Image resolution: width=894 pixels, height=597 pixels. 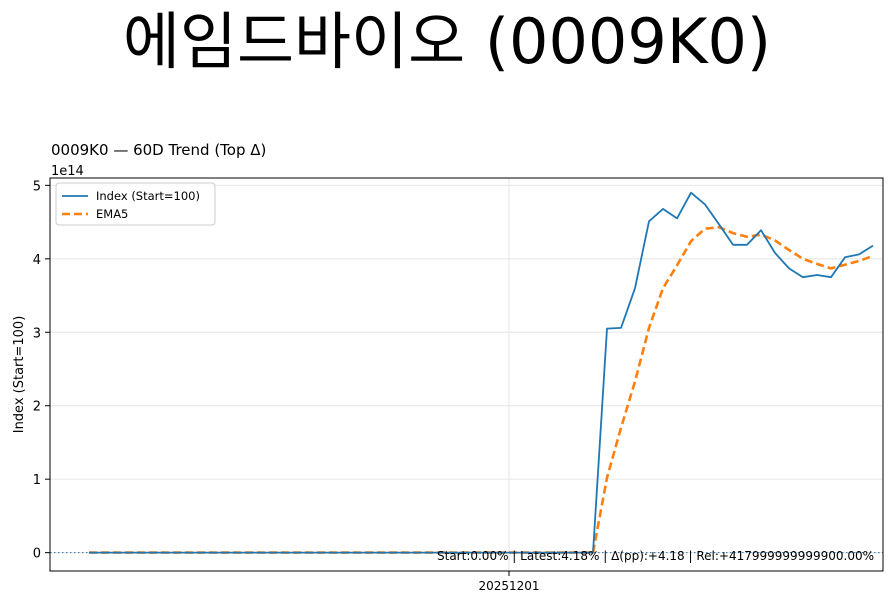 What do you see at coordinates (112, 214) in the screenshot?
I see `legend-label: EMA5` at bounding box center [112, 214].